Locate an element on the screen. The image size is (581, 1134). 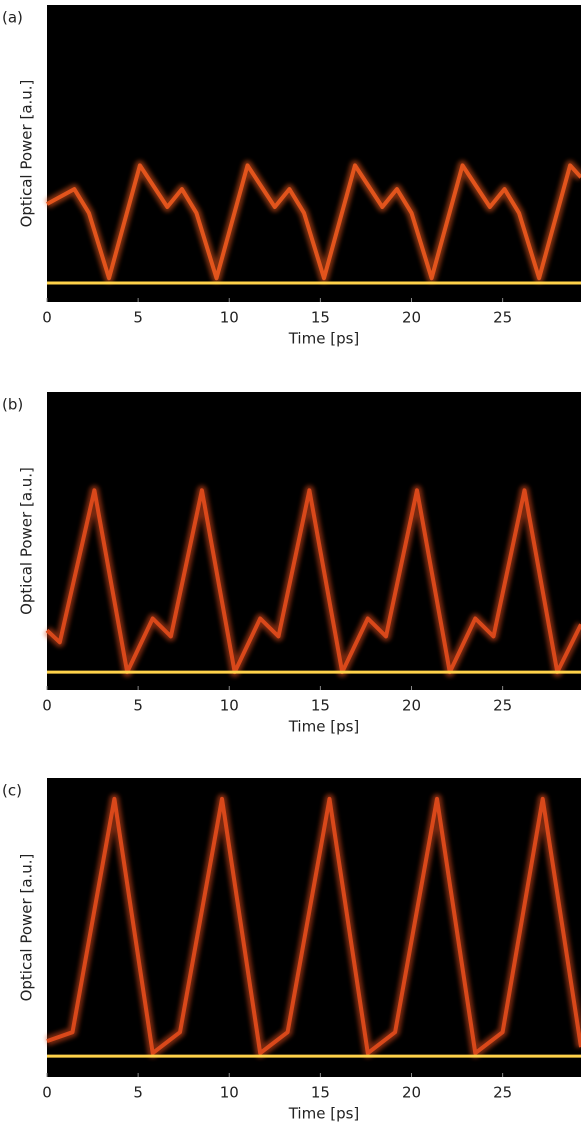
panel-label: (a) is located at coordinates (12, 18).